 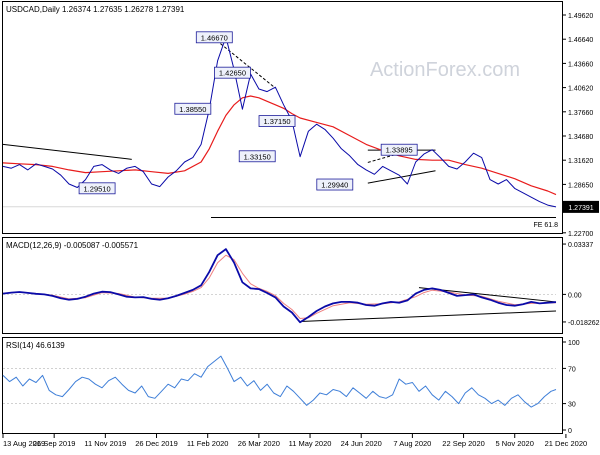 I want to click on price-axis-label: 1.37660, so click(x=580, y=113).